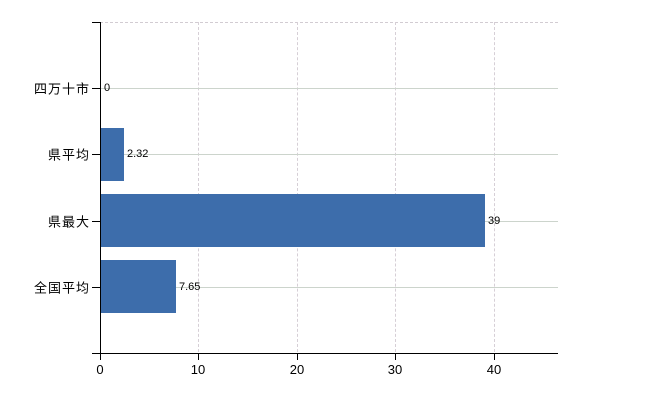  What do you see at coordinates (100, 187) in the screenshot?
I see `y-axis-line` at bounding box center [100, 187].